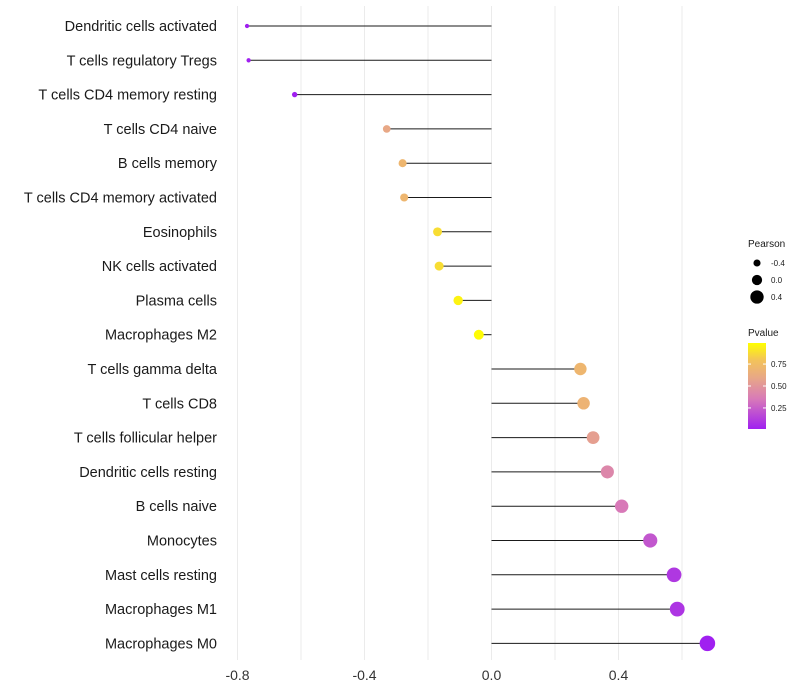 The image size is (800, 700). What do you see at coordinates (492, 675) in the screenshot?
I see `x-tick-label: 0.0` at bounding box center [492, 675].